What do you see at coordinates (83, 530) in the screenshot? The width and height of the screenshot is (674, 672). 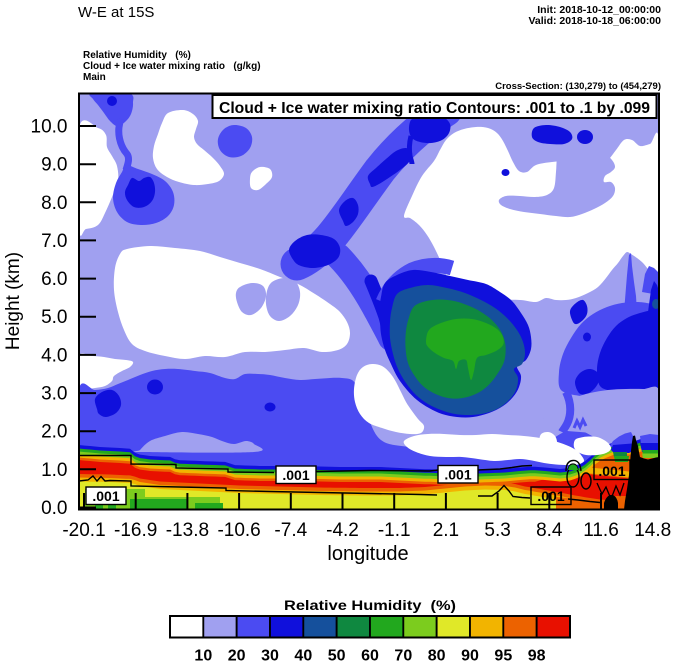 I see `svg-text: -20.1` at bounding box center [83, 530].